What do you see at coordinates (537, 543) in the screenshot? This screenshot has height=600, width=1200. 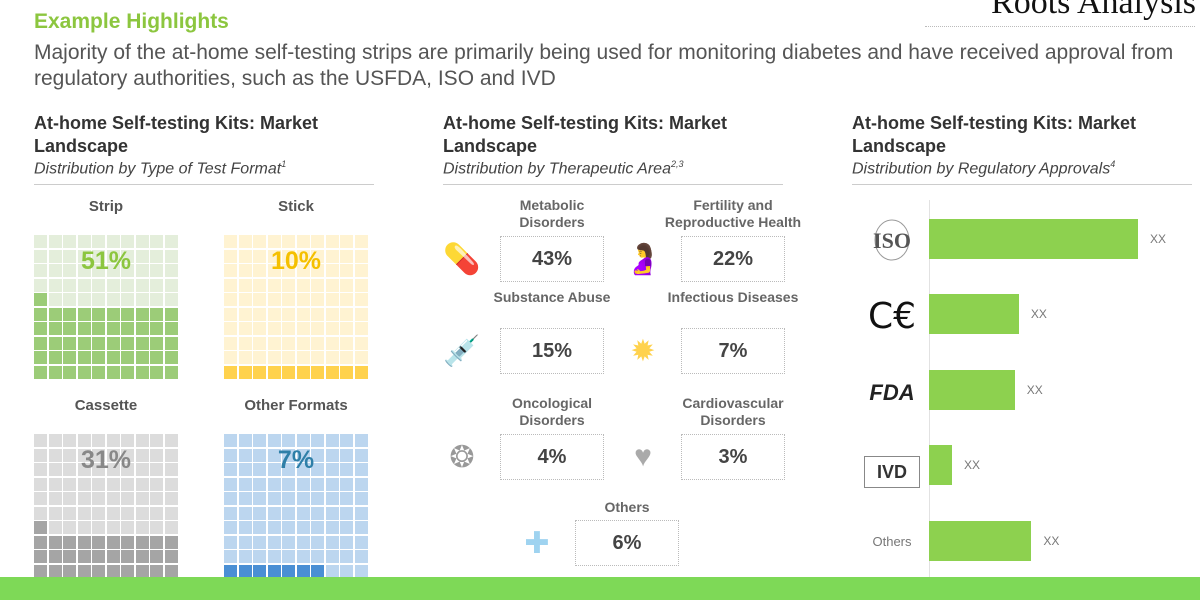 I see `medical-cross-icon: ✚` at bounding box center [537, 543].